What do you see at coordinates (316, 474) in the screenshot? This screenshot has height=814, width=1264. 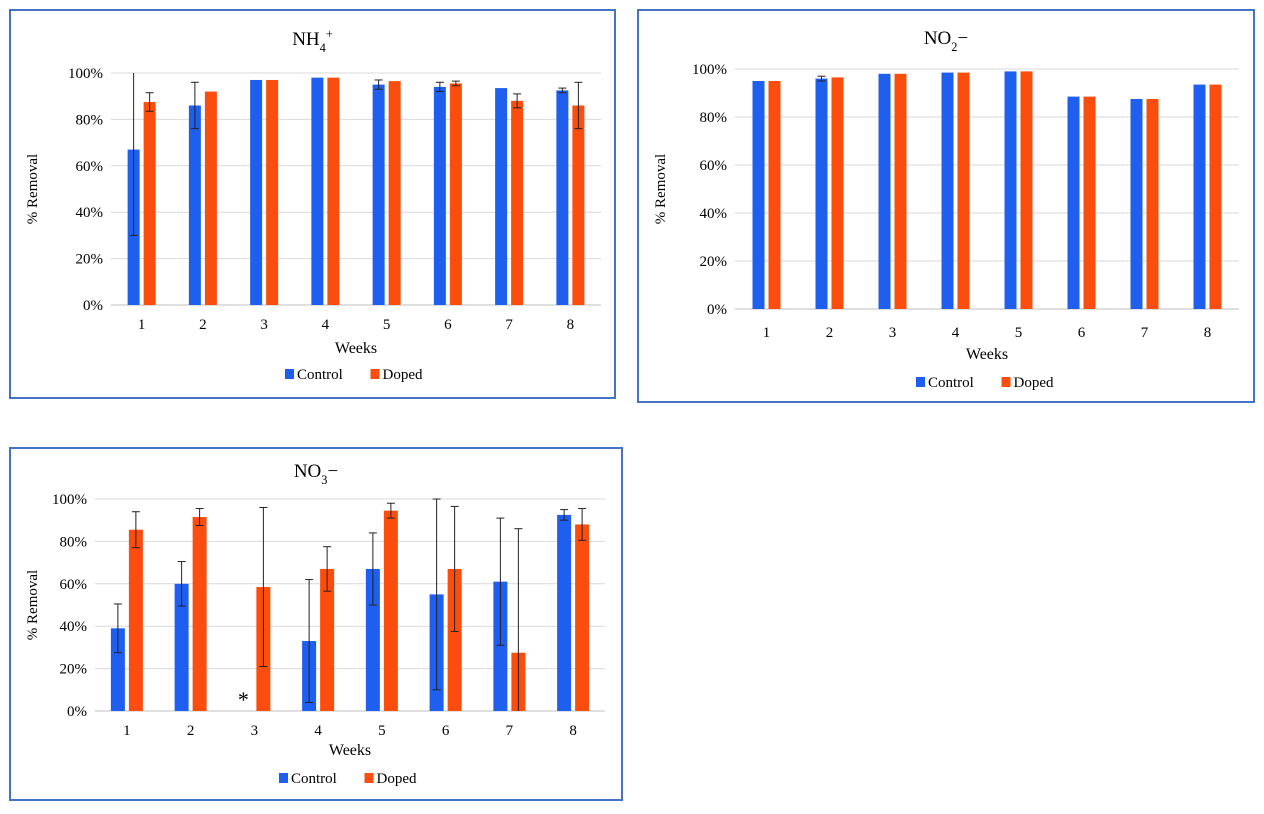 I see `no3-chart-title: NO3−` at bounding box center [316, 474].